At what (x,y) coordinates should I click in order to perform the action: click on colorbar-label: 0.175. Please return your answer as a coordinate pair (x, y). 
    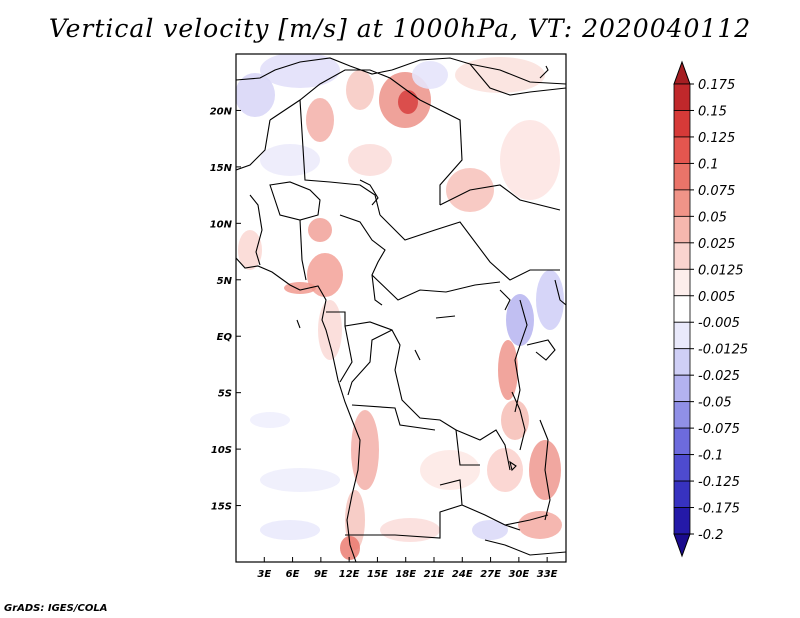
    Looking at the image, I should click on (716, 85).